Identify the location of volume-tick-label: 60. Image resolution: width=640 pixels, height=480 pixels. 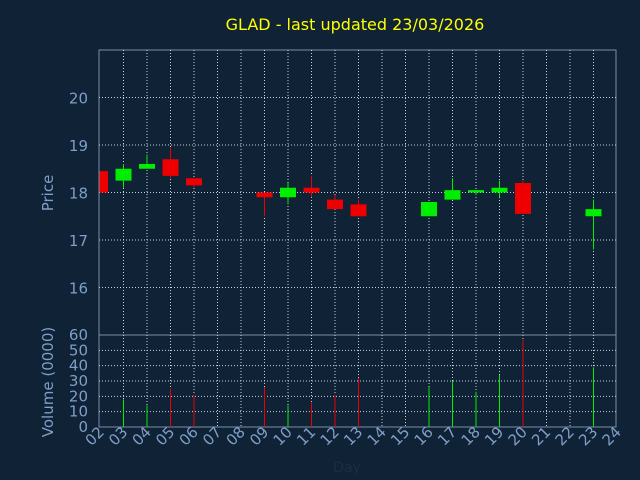
(78, 335).